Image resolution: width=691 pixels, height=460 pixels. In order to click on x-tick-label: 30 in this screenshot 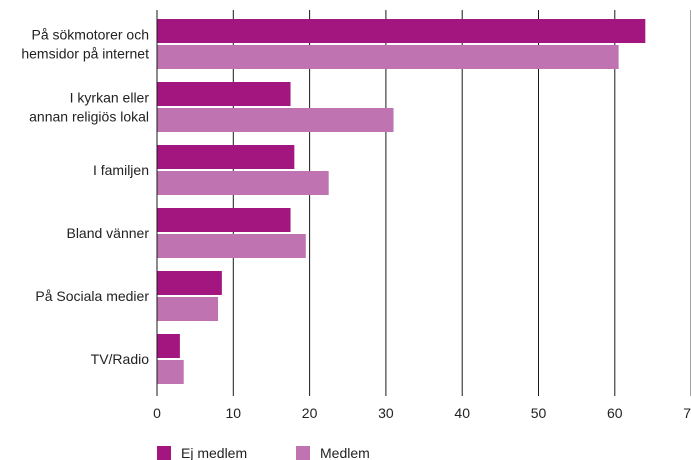, I will do `click(386, 413)`.